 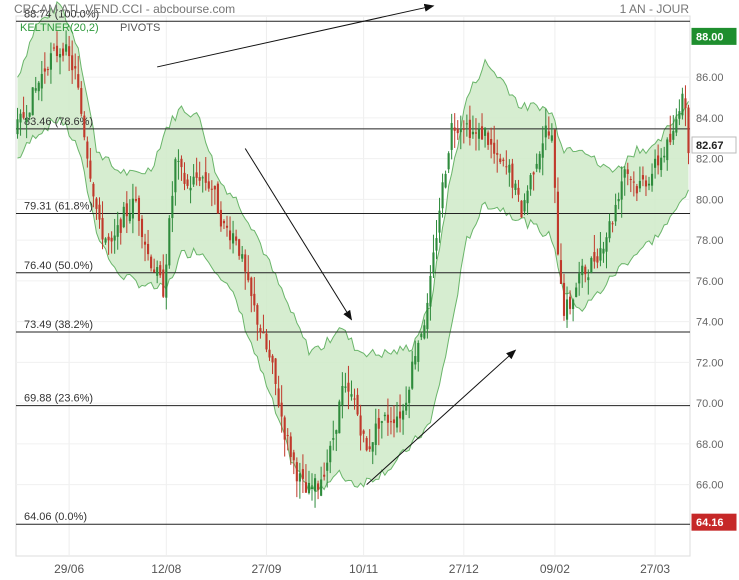 I want to click on date-tick-label: 27/12, so click(x=464, y=569).